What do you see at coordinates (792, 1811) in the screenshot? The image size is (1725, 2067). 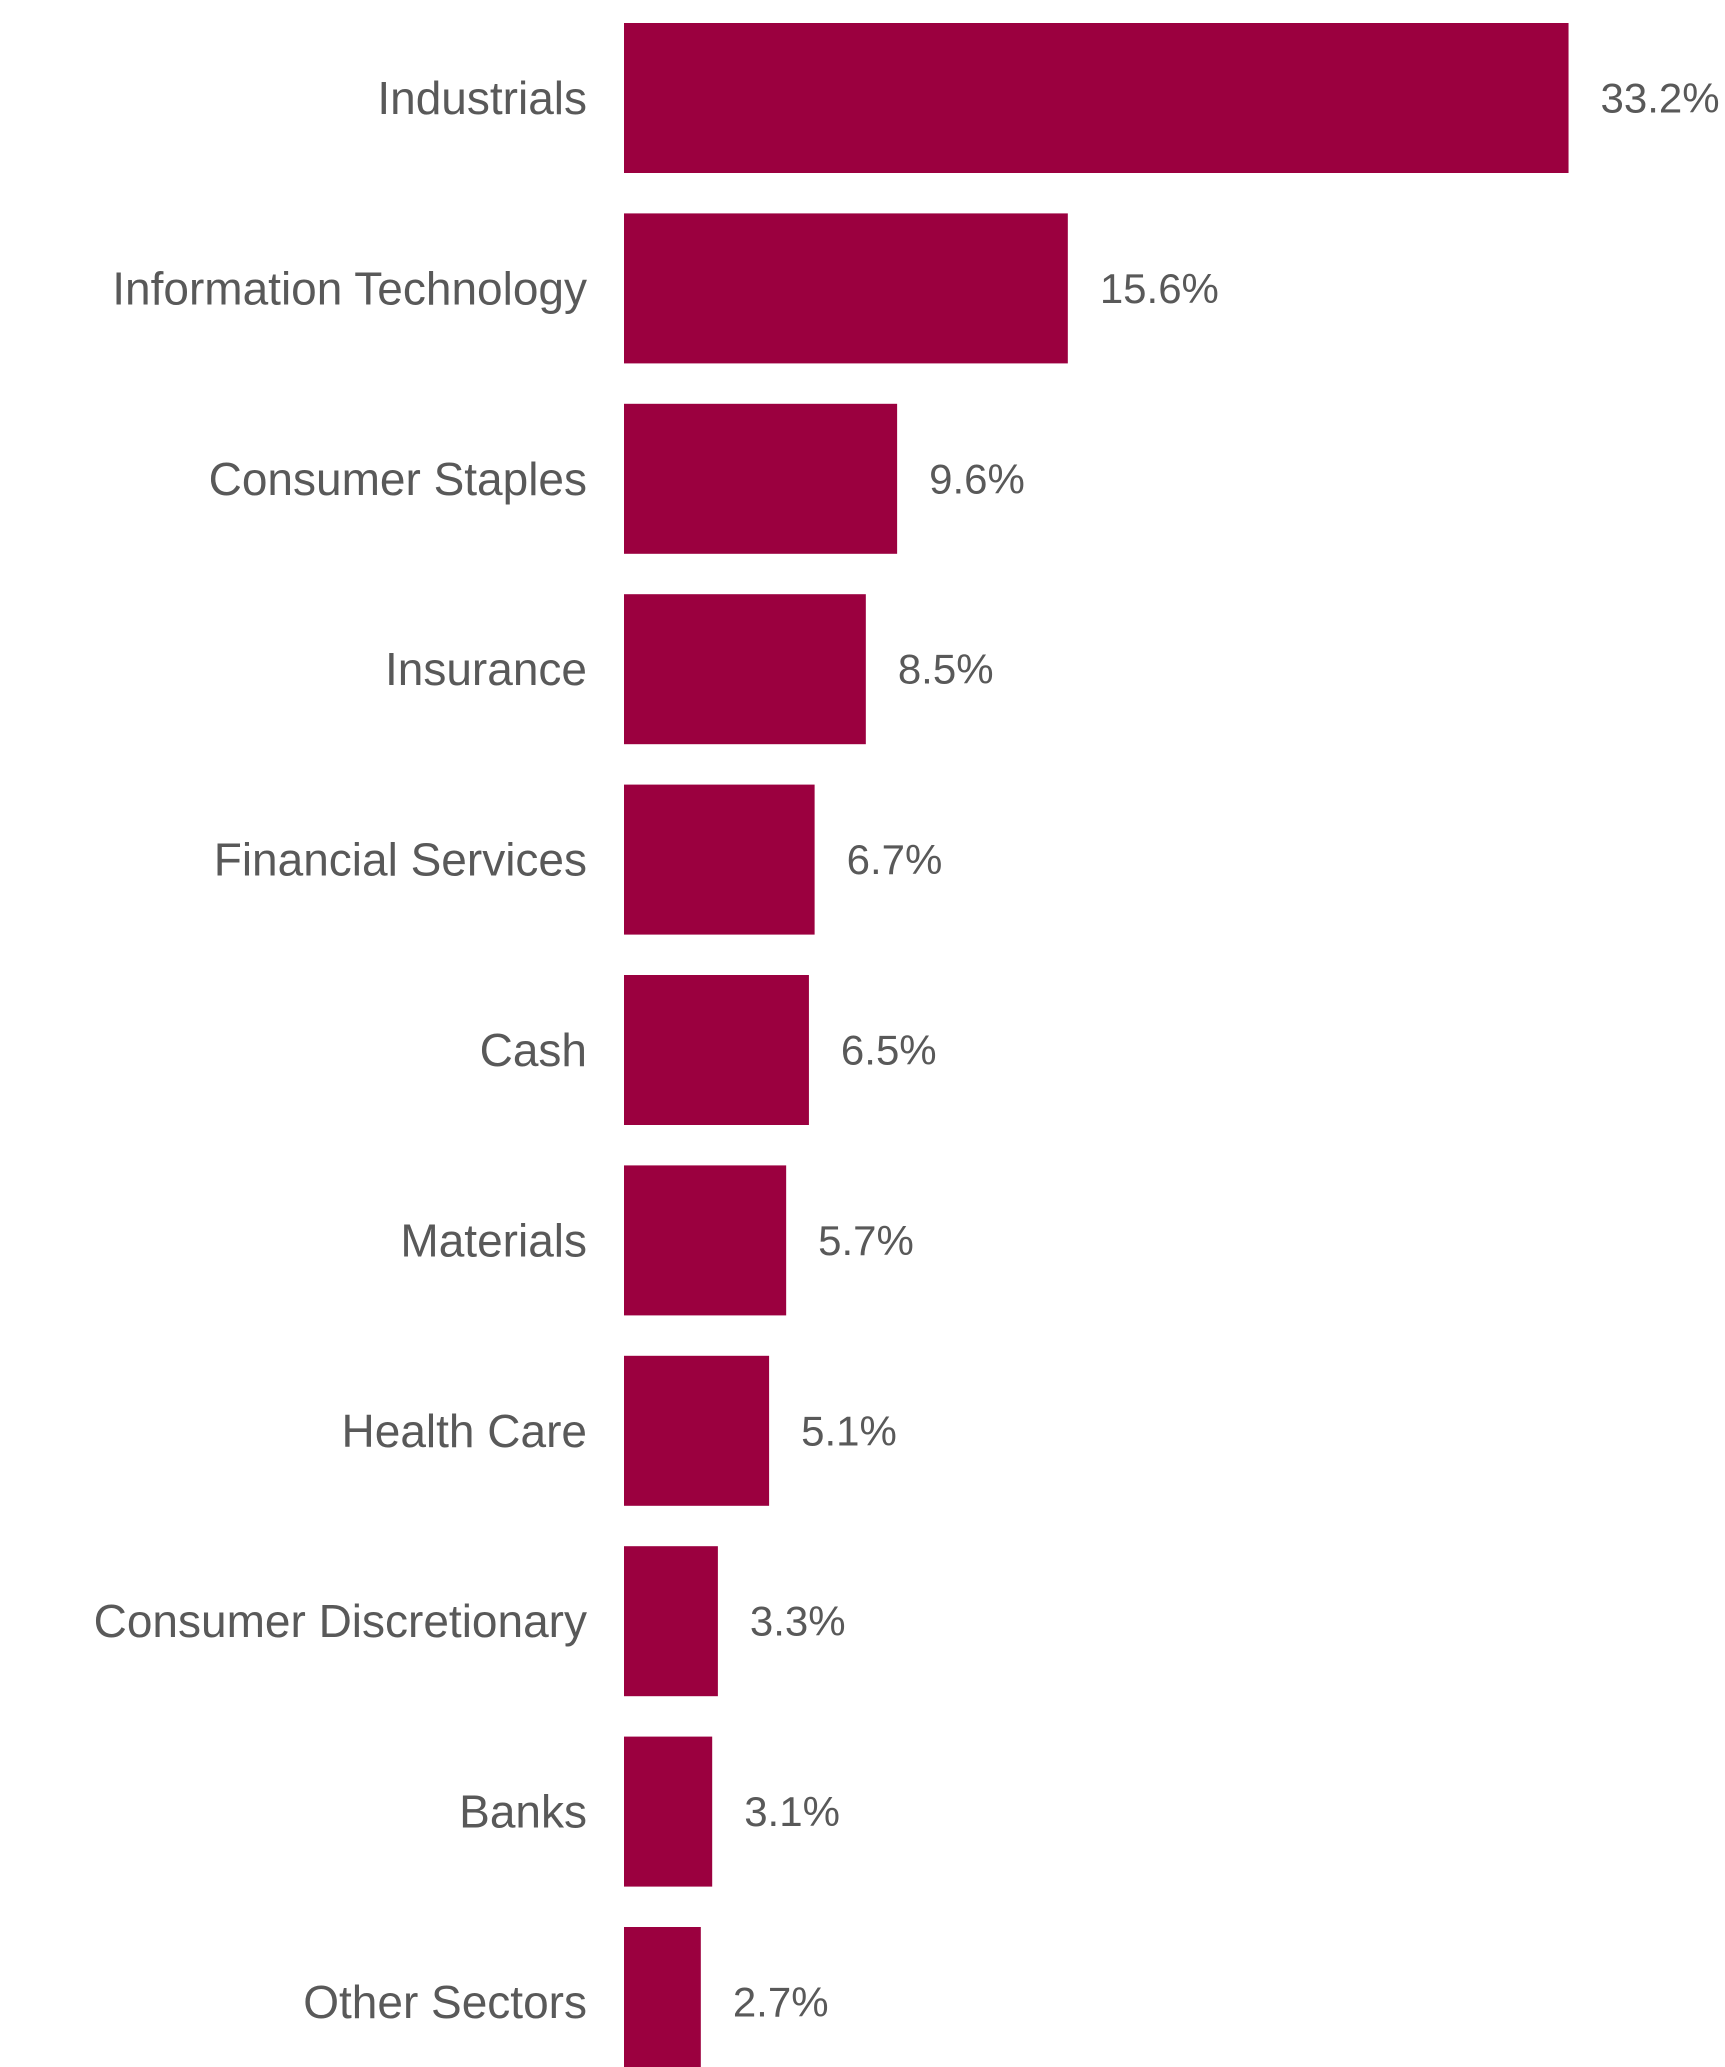 I see `value-label: 3.1%` at bounding box center [792, 1811].